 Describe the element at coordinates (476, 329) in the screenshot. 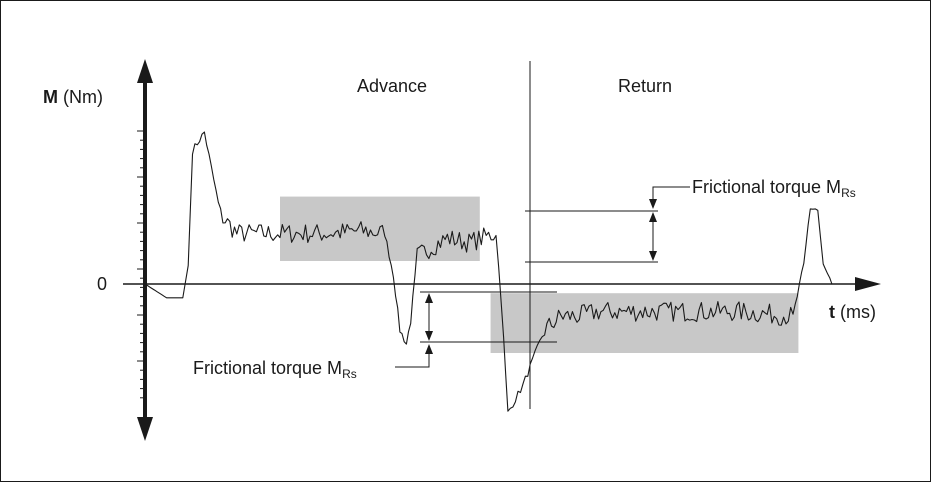

I see `friction-bracket-lower` at that location.